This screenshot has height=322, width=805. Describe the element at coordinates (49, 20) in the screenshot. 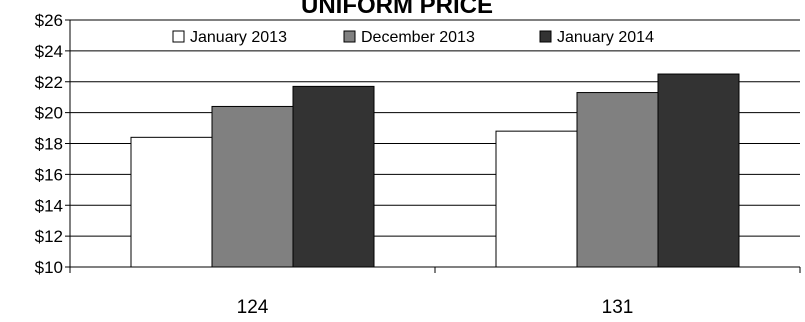

I see `y-tick-label: $26` at that location.